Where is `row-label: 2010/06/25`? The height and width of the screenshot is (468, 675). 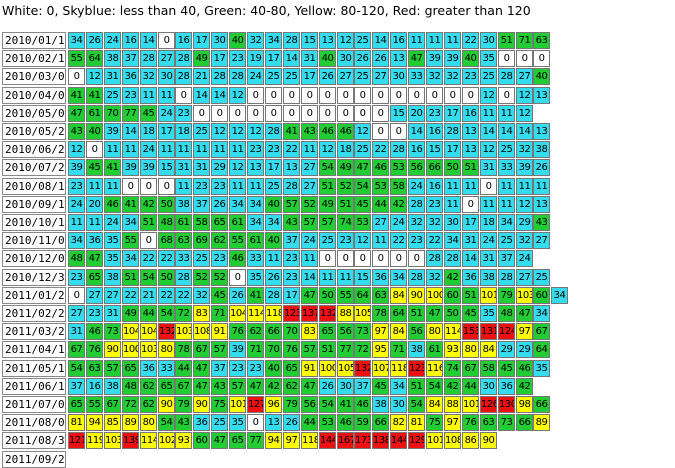 row-label: 2010/06/25 is located at coordinates (34, 149).